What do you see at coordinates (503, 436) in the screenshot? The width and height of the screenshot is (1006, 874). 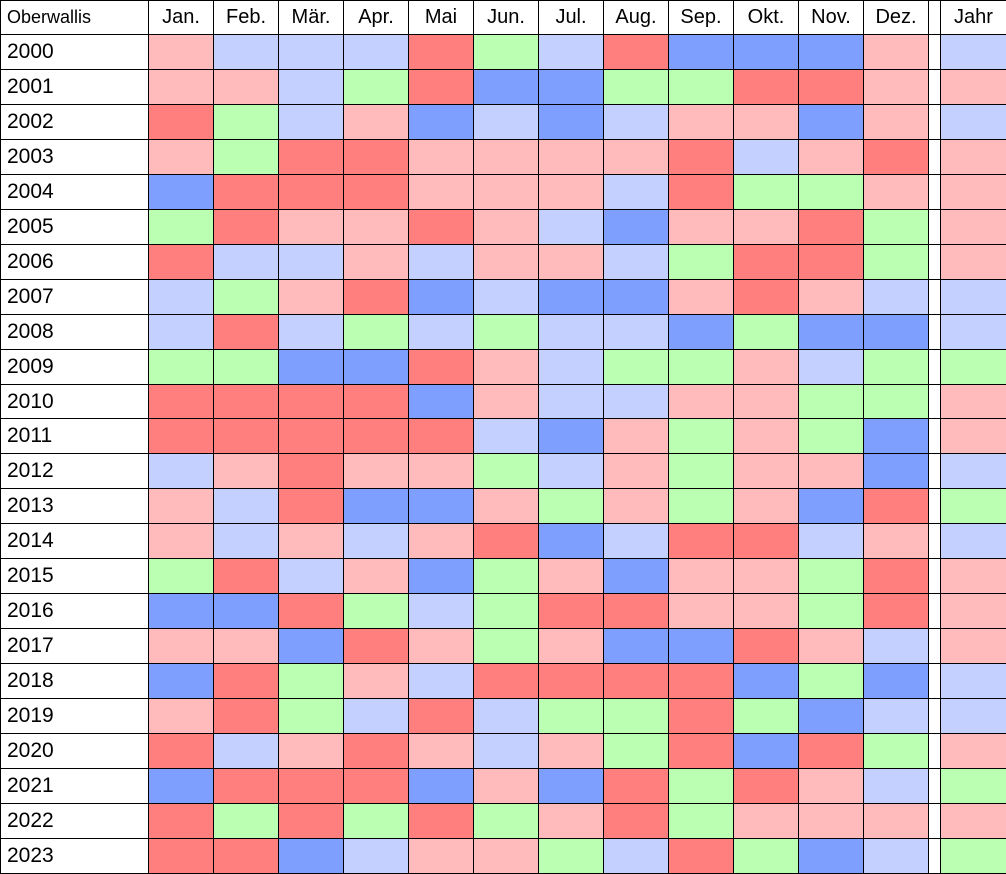 I see `table-row: 2011` at bounding box center [503, 436].